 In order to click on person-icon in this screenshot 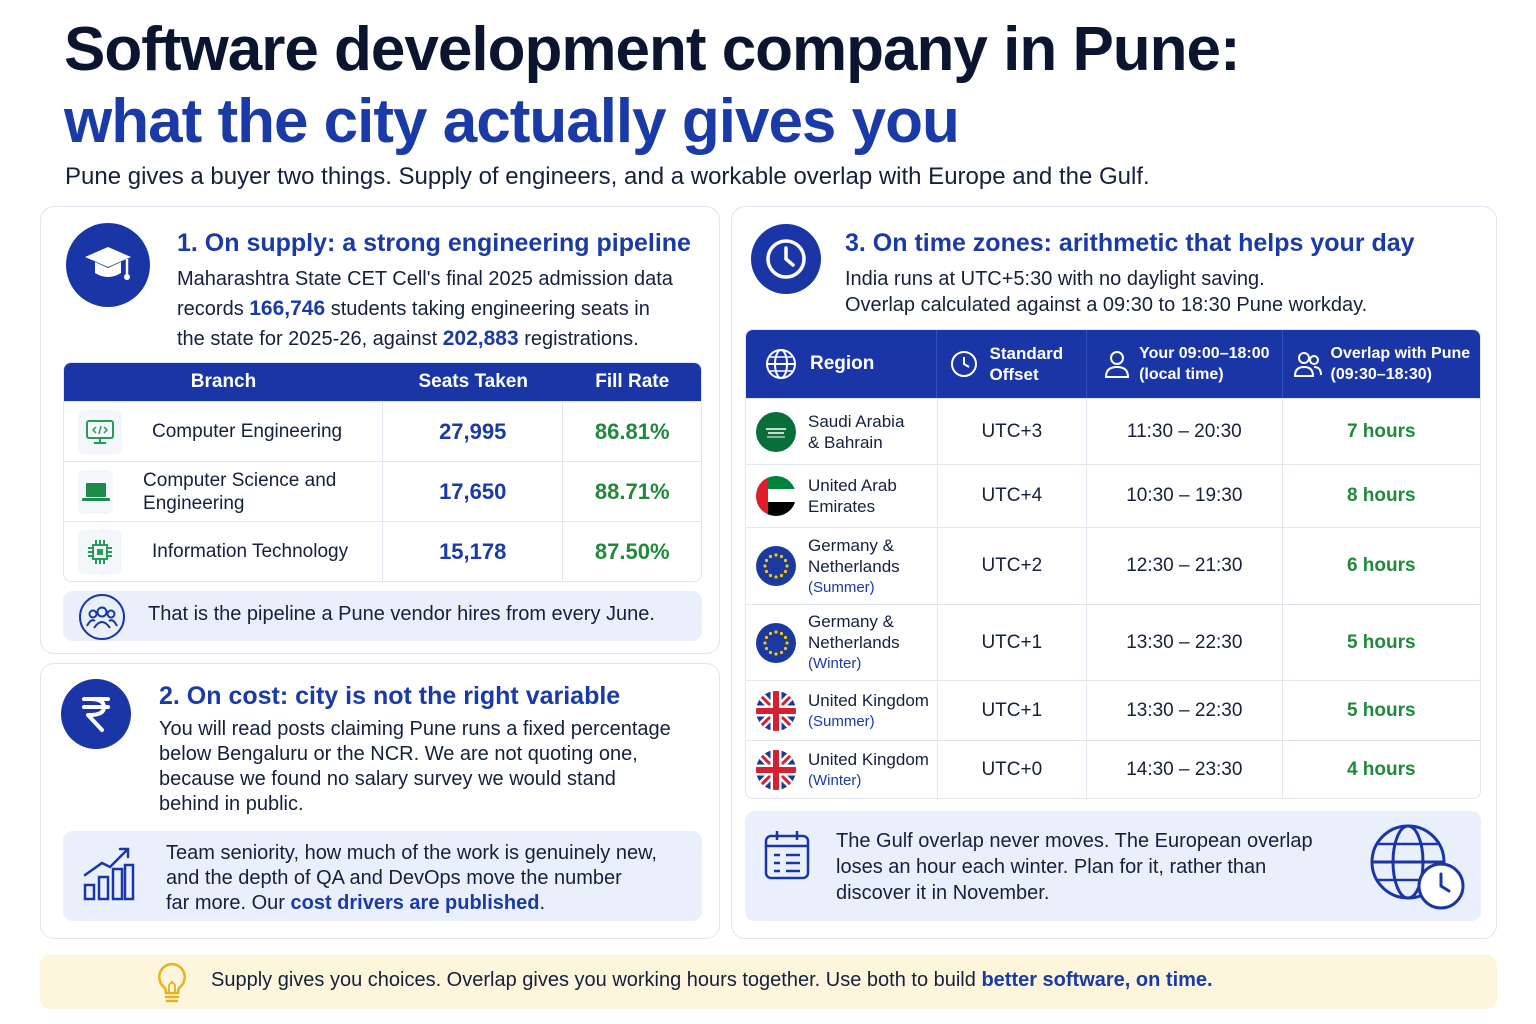, I will do `click(1117, 364)`.